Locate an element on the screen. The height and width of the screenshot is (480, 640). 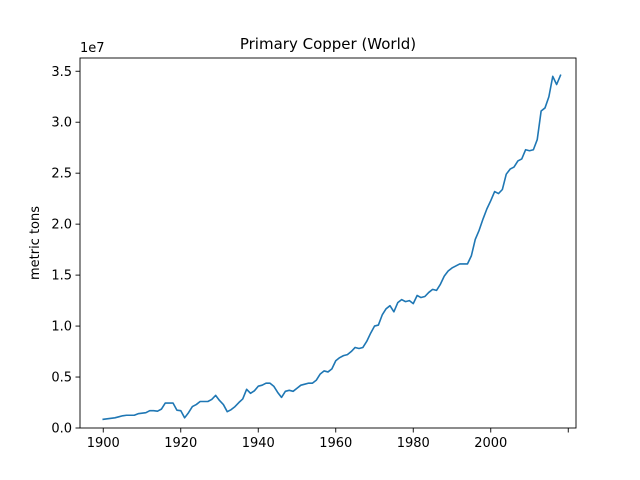
x-axis-ticks: 1900 1920 1940 1960 1980 2000 is located at coordinates (328, 439).